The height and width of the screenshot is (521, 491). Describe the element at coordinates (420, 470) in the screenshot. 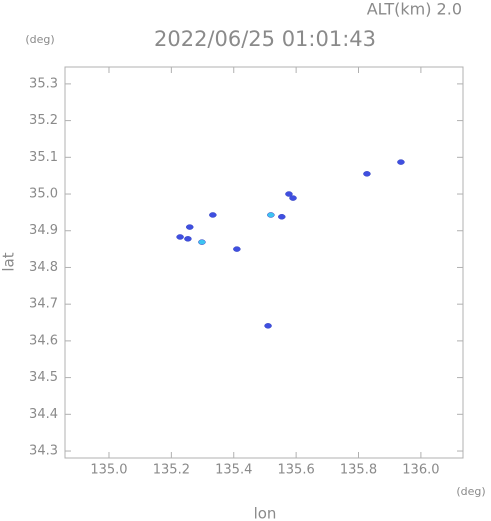

I see `x-tick-label: 136.0` at that location.